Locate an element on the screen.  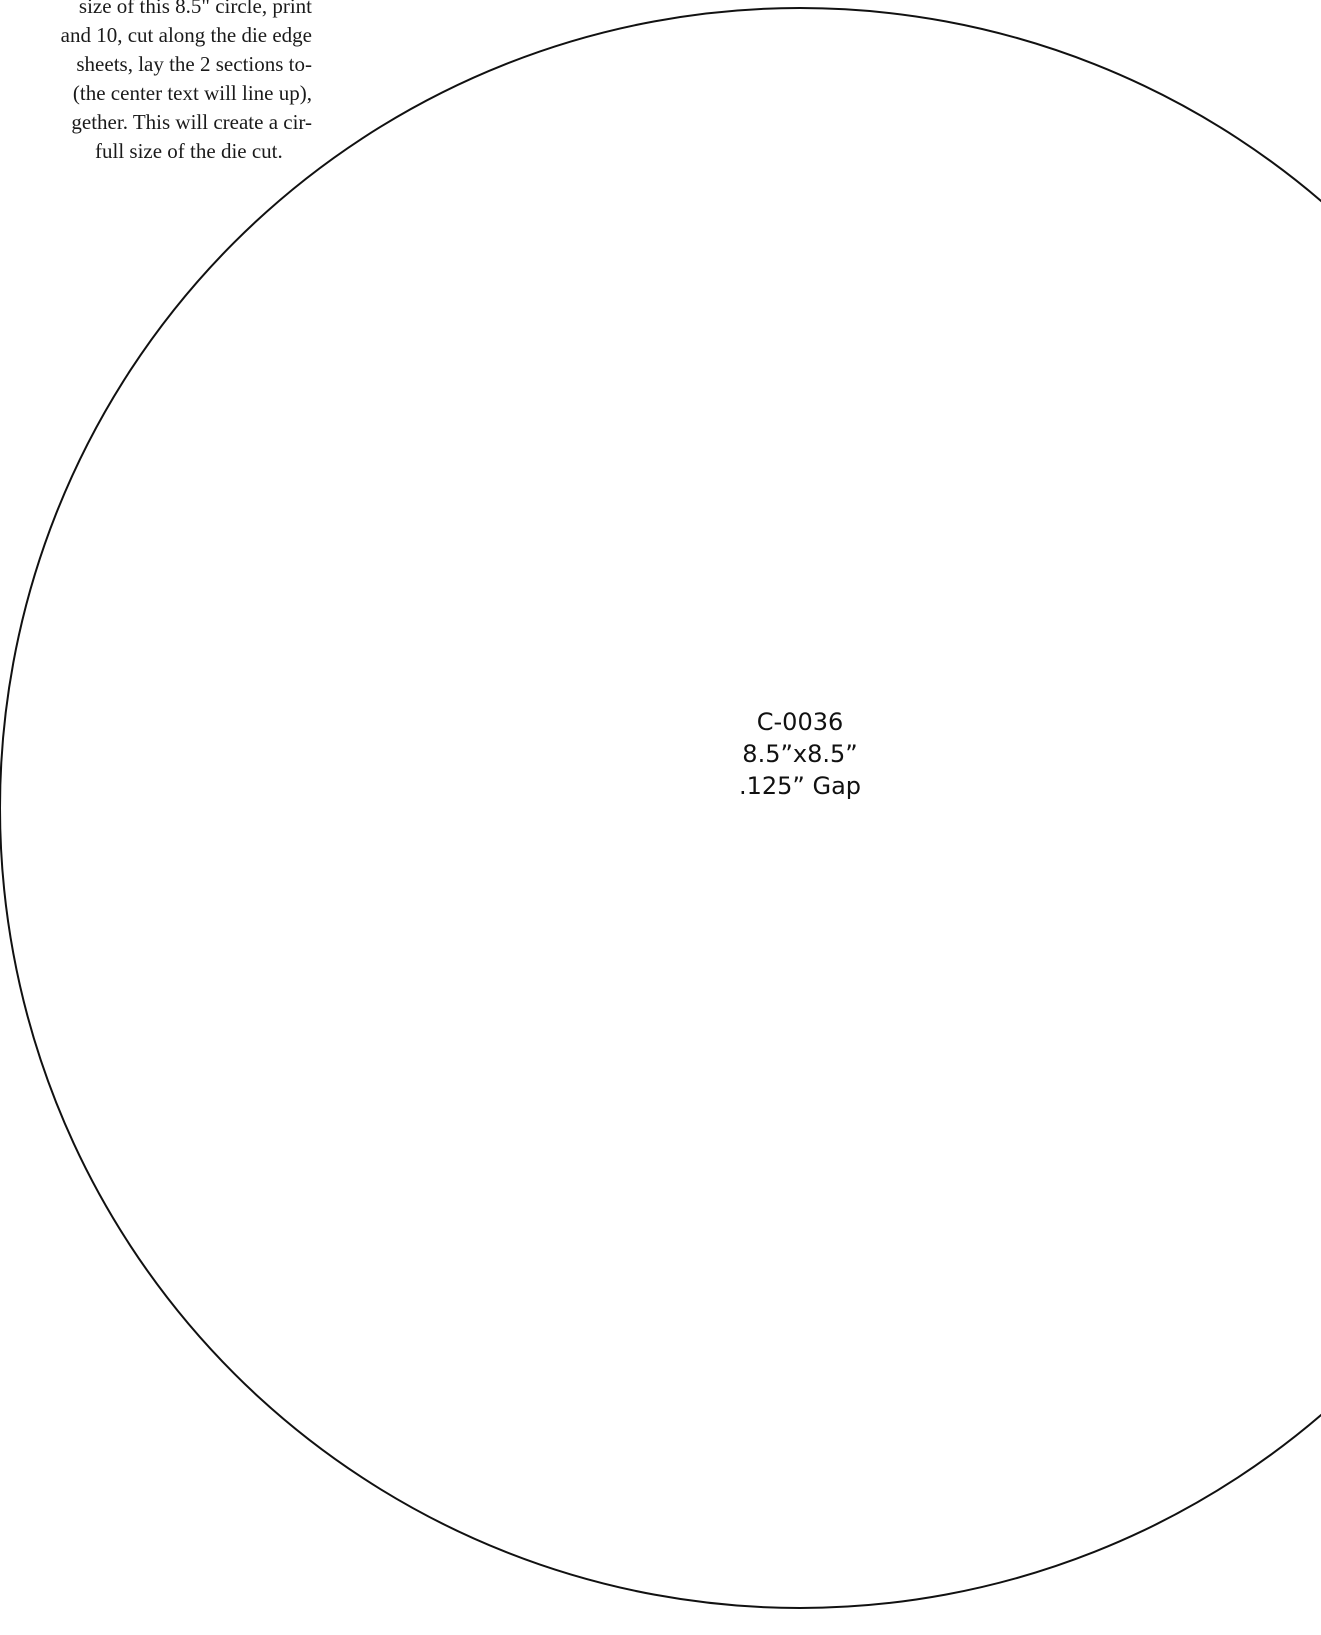
instruction-line: size of this 8.5" circle, print is located at coordinates (195, 9).